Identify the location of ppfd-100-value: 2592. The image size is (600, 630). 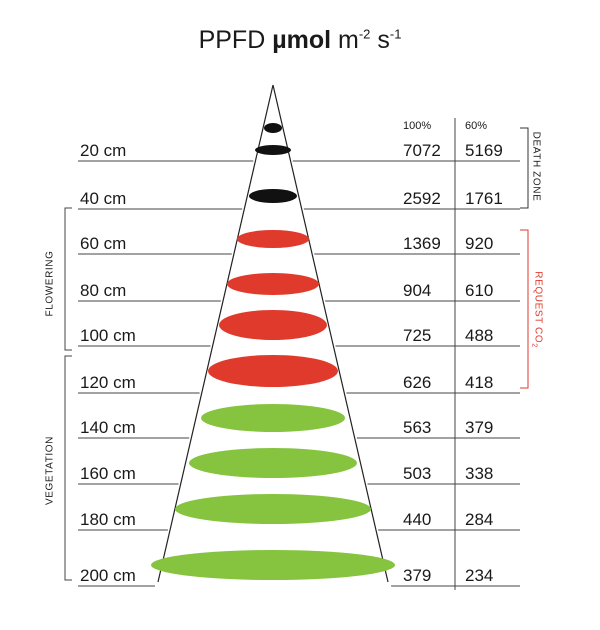
(422, 198).